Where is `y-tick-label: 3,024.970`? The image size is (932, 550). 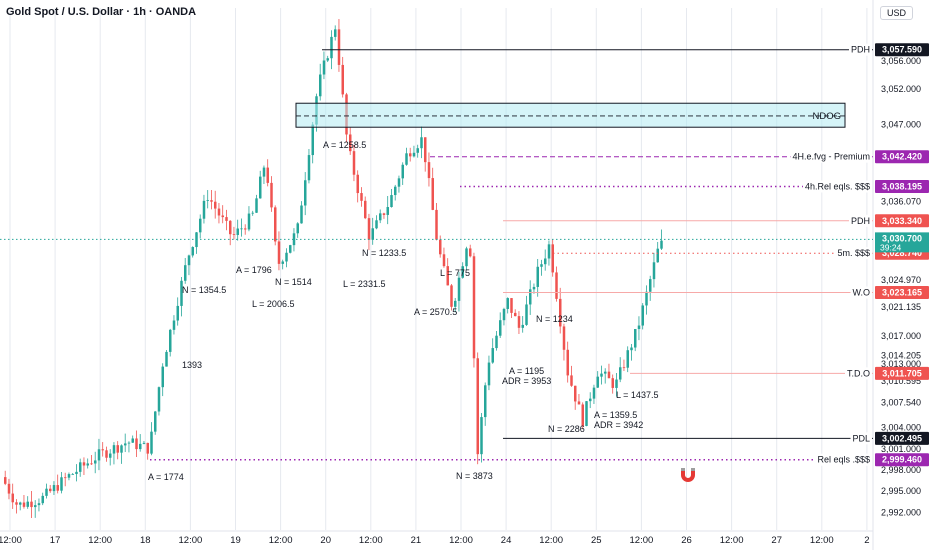 y-tick-label: 3,024.970 is located at coordinates (901, 280).